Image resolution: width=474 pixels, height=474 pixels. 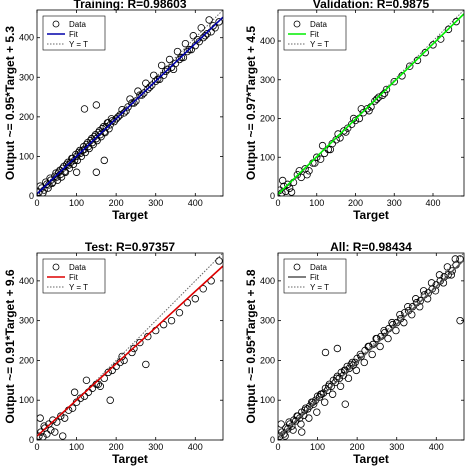 What do you see at coordinates (396, 447) in the screenshot?
I see `all-x-tick-label: 300` at bounding box center [396, 447].